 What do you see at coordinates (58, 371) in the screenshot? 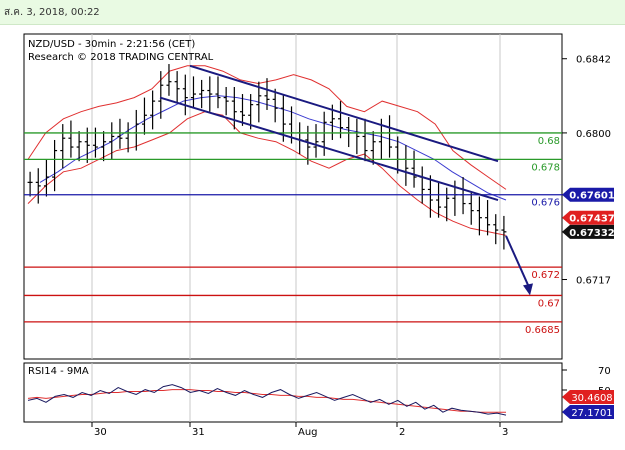
I see `rsi-label: RSI14 - 9MA` at bounding box center [58, 371].